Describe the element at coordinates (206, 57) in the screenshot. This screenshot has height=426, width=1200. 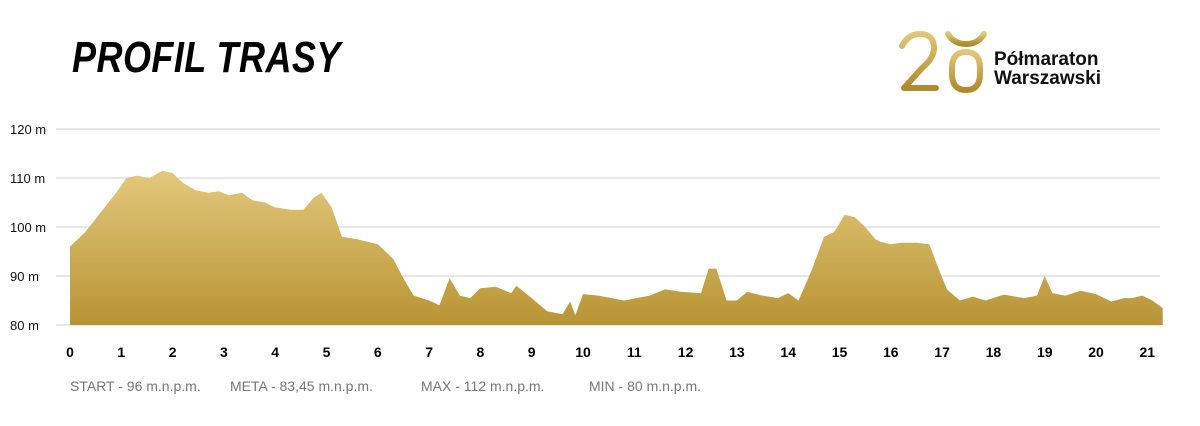
I see `page-title: PROFIL TRASY` at that location.